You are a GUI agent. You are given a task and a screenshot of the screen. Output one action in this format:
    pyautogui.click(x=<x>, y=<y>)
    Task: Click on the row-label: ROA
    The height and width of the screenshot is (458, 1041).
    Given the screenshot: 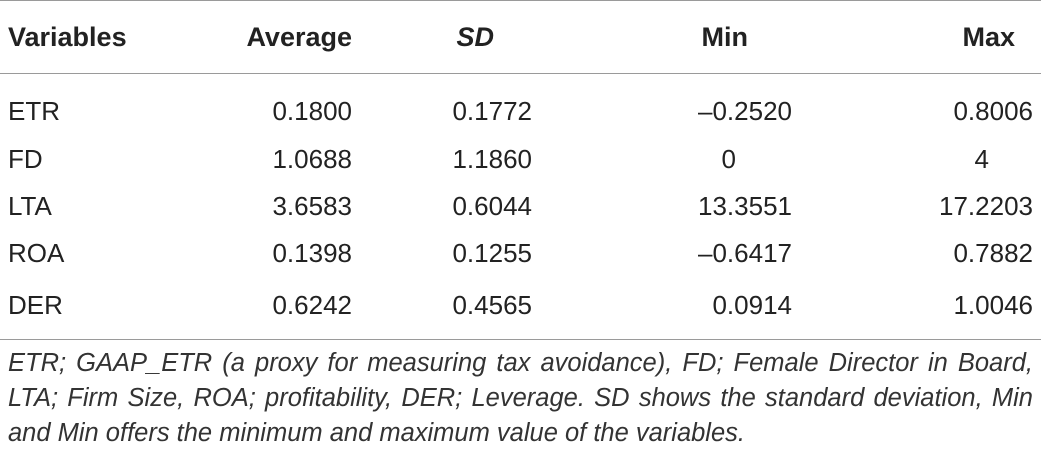 What is the action you would take?
    pyautogui.click(x=36, y=253)
    